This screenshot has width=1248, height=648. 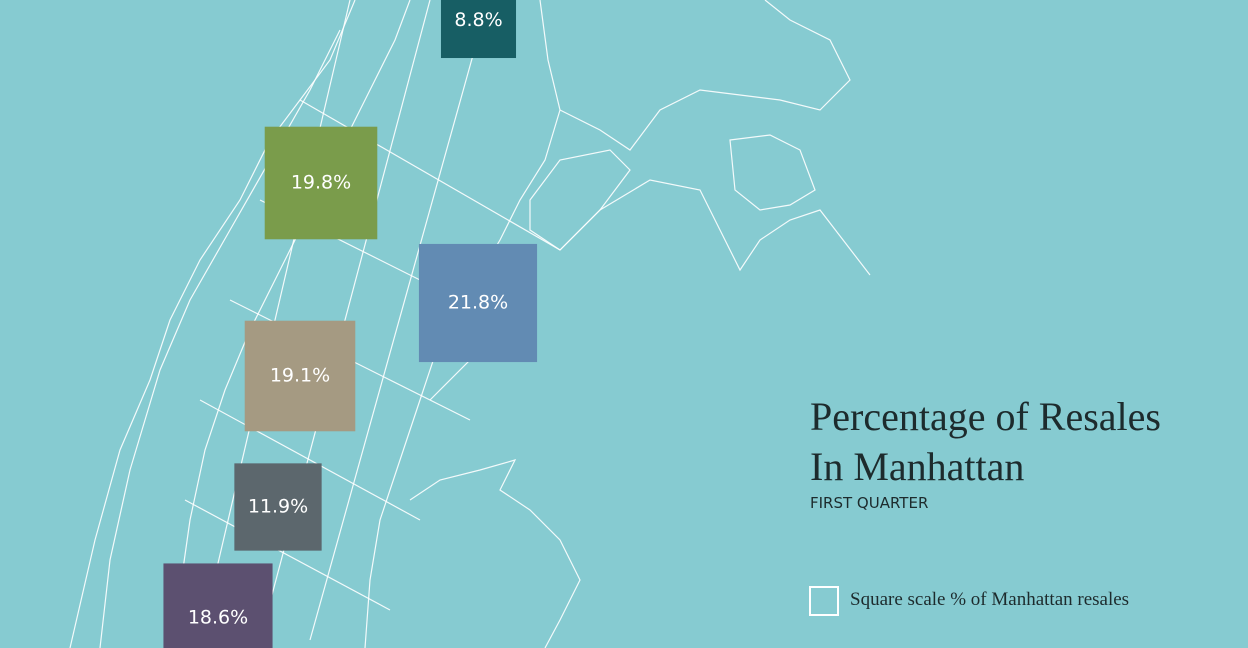 I want to click on value-label: 11.9%, so click(x=278, y=507).